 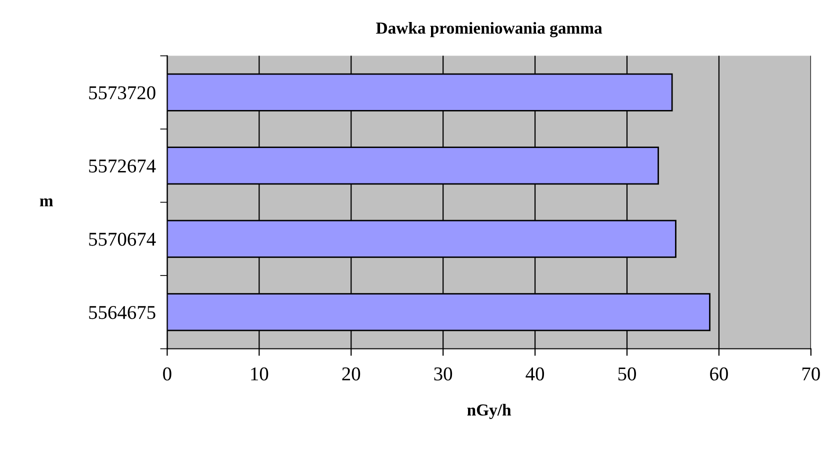 I want to click on x-axis-title: nGy/h, so click(x=489, y=412).